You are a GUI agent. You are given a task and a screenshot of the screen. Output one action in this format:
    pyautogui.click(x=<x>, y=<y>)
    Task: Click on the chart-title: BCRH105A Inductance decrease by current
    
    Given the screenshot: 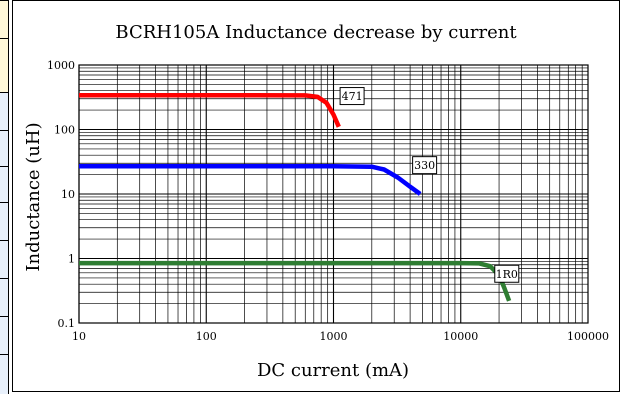 What is the action you would take?
    pyautogui.click(x=316, y=32)
    